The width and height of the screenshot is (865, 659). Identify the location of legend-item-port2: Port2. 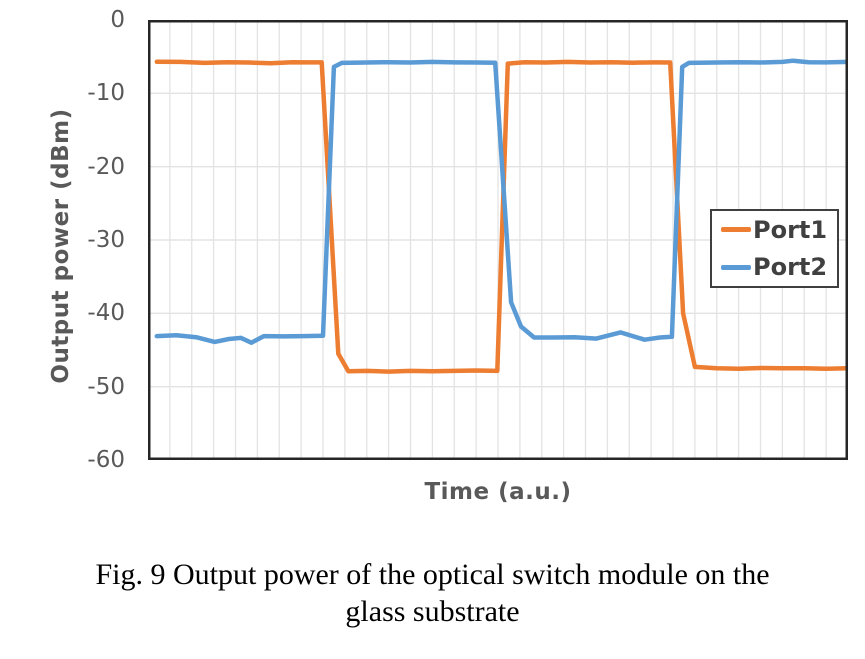
(774, 267).